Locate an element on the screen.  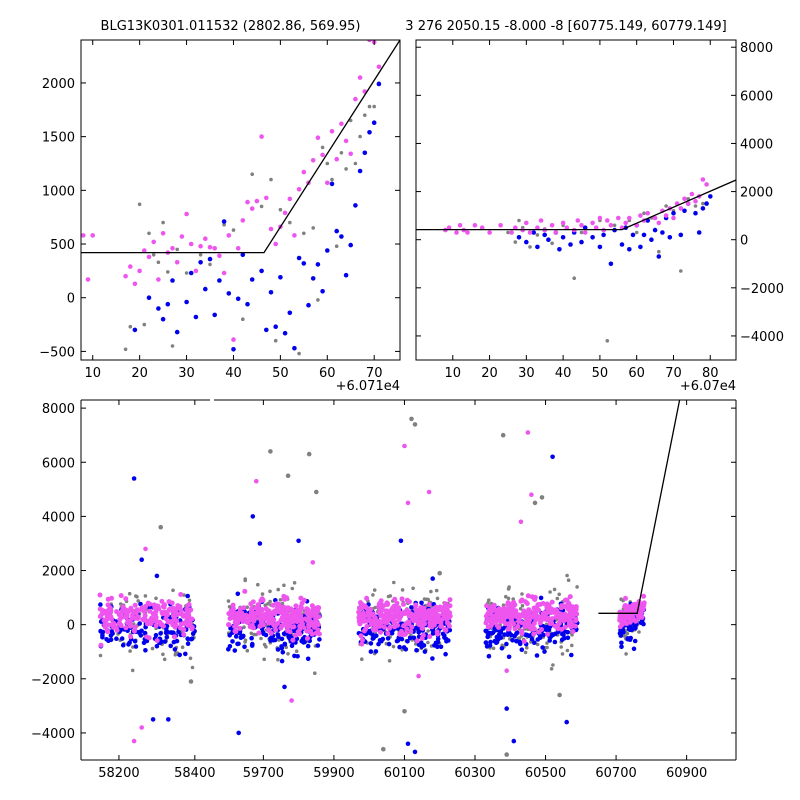
y-tick-label: 4000 is located at coordinates (58, 517).